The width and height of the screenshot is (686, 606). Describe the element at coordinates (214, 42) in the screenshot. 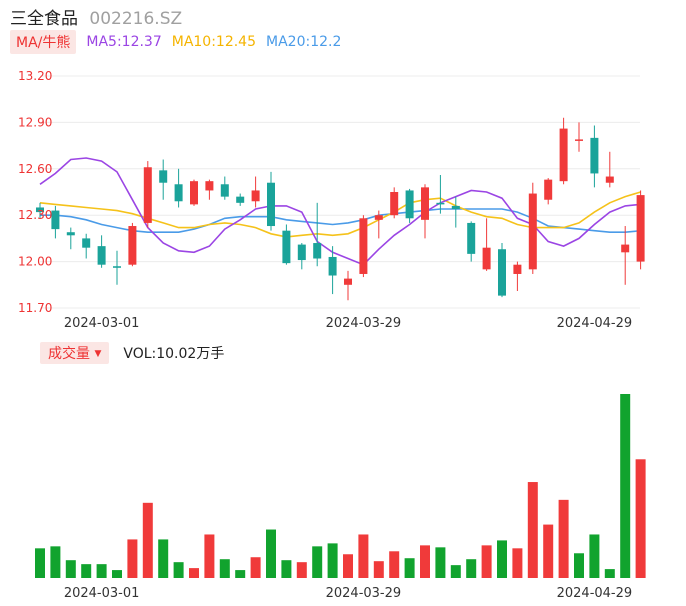

I see `ma10-legend: MA10:12.45` at that location.